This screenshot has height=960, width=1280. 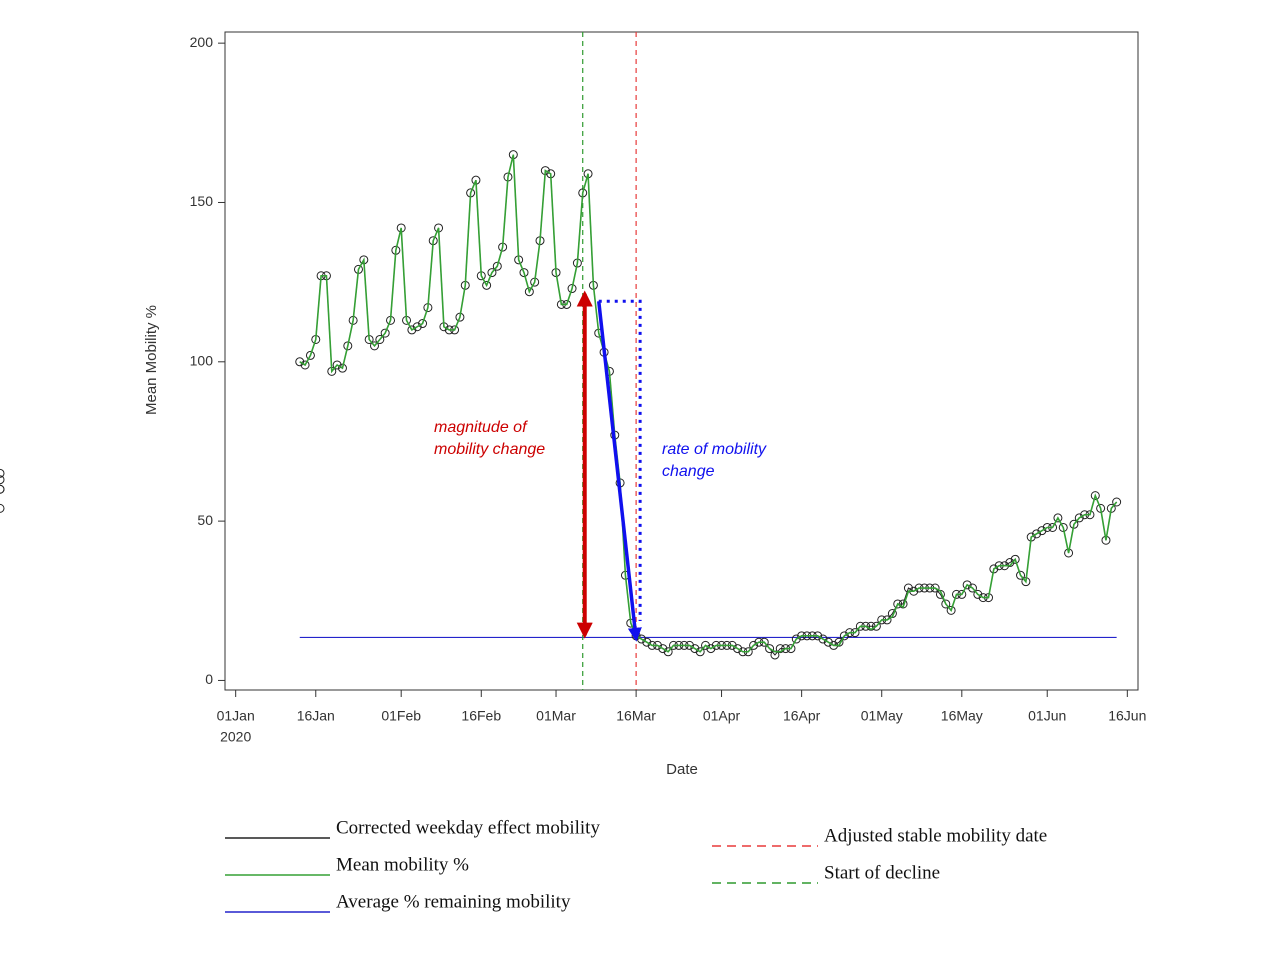 What do you see at coordinates (235, 737) in the screenshot?
I see `x-tick-sublabel: 2020` at bounding box center [235, 737].